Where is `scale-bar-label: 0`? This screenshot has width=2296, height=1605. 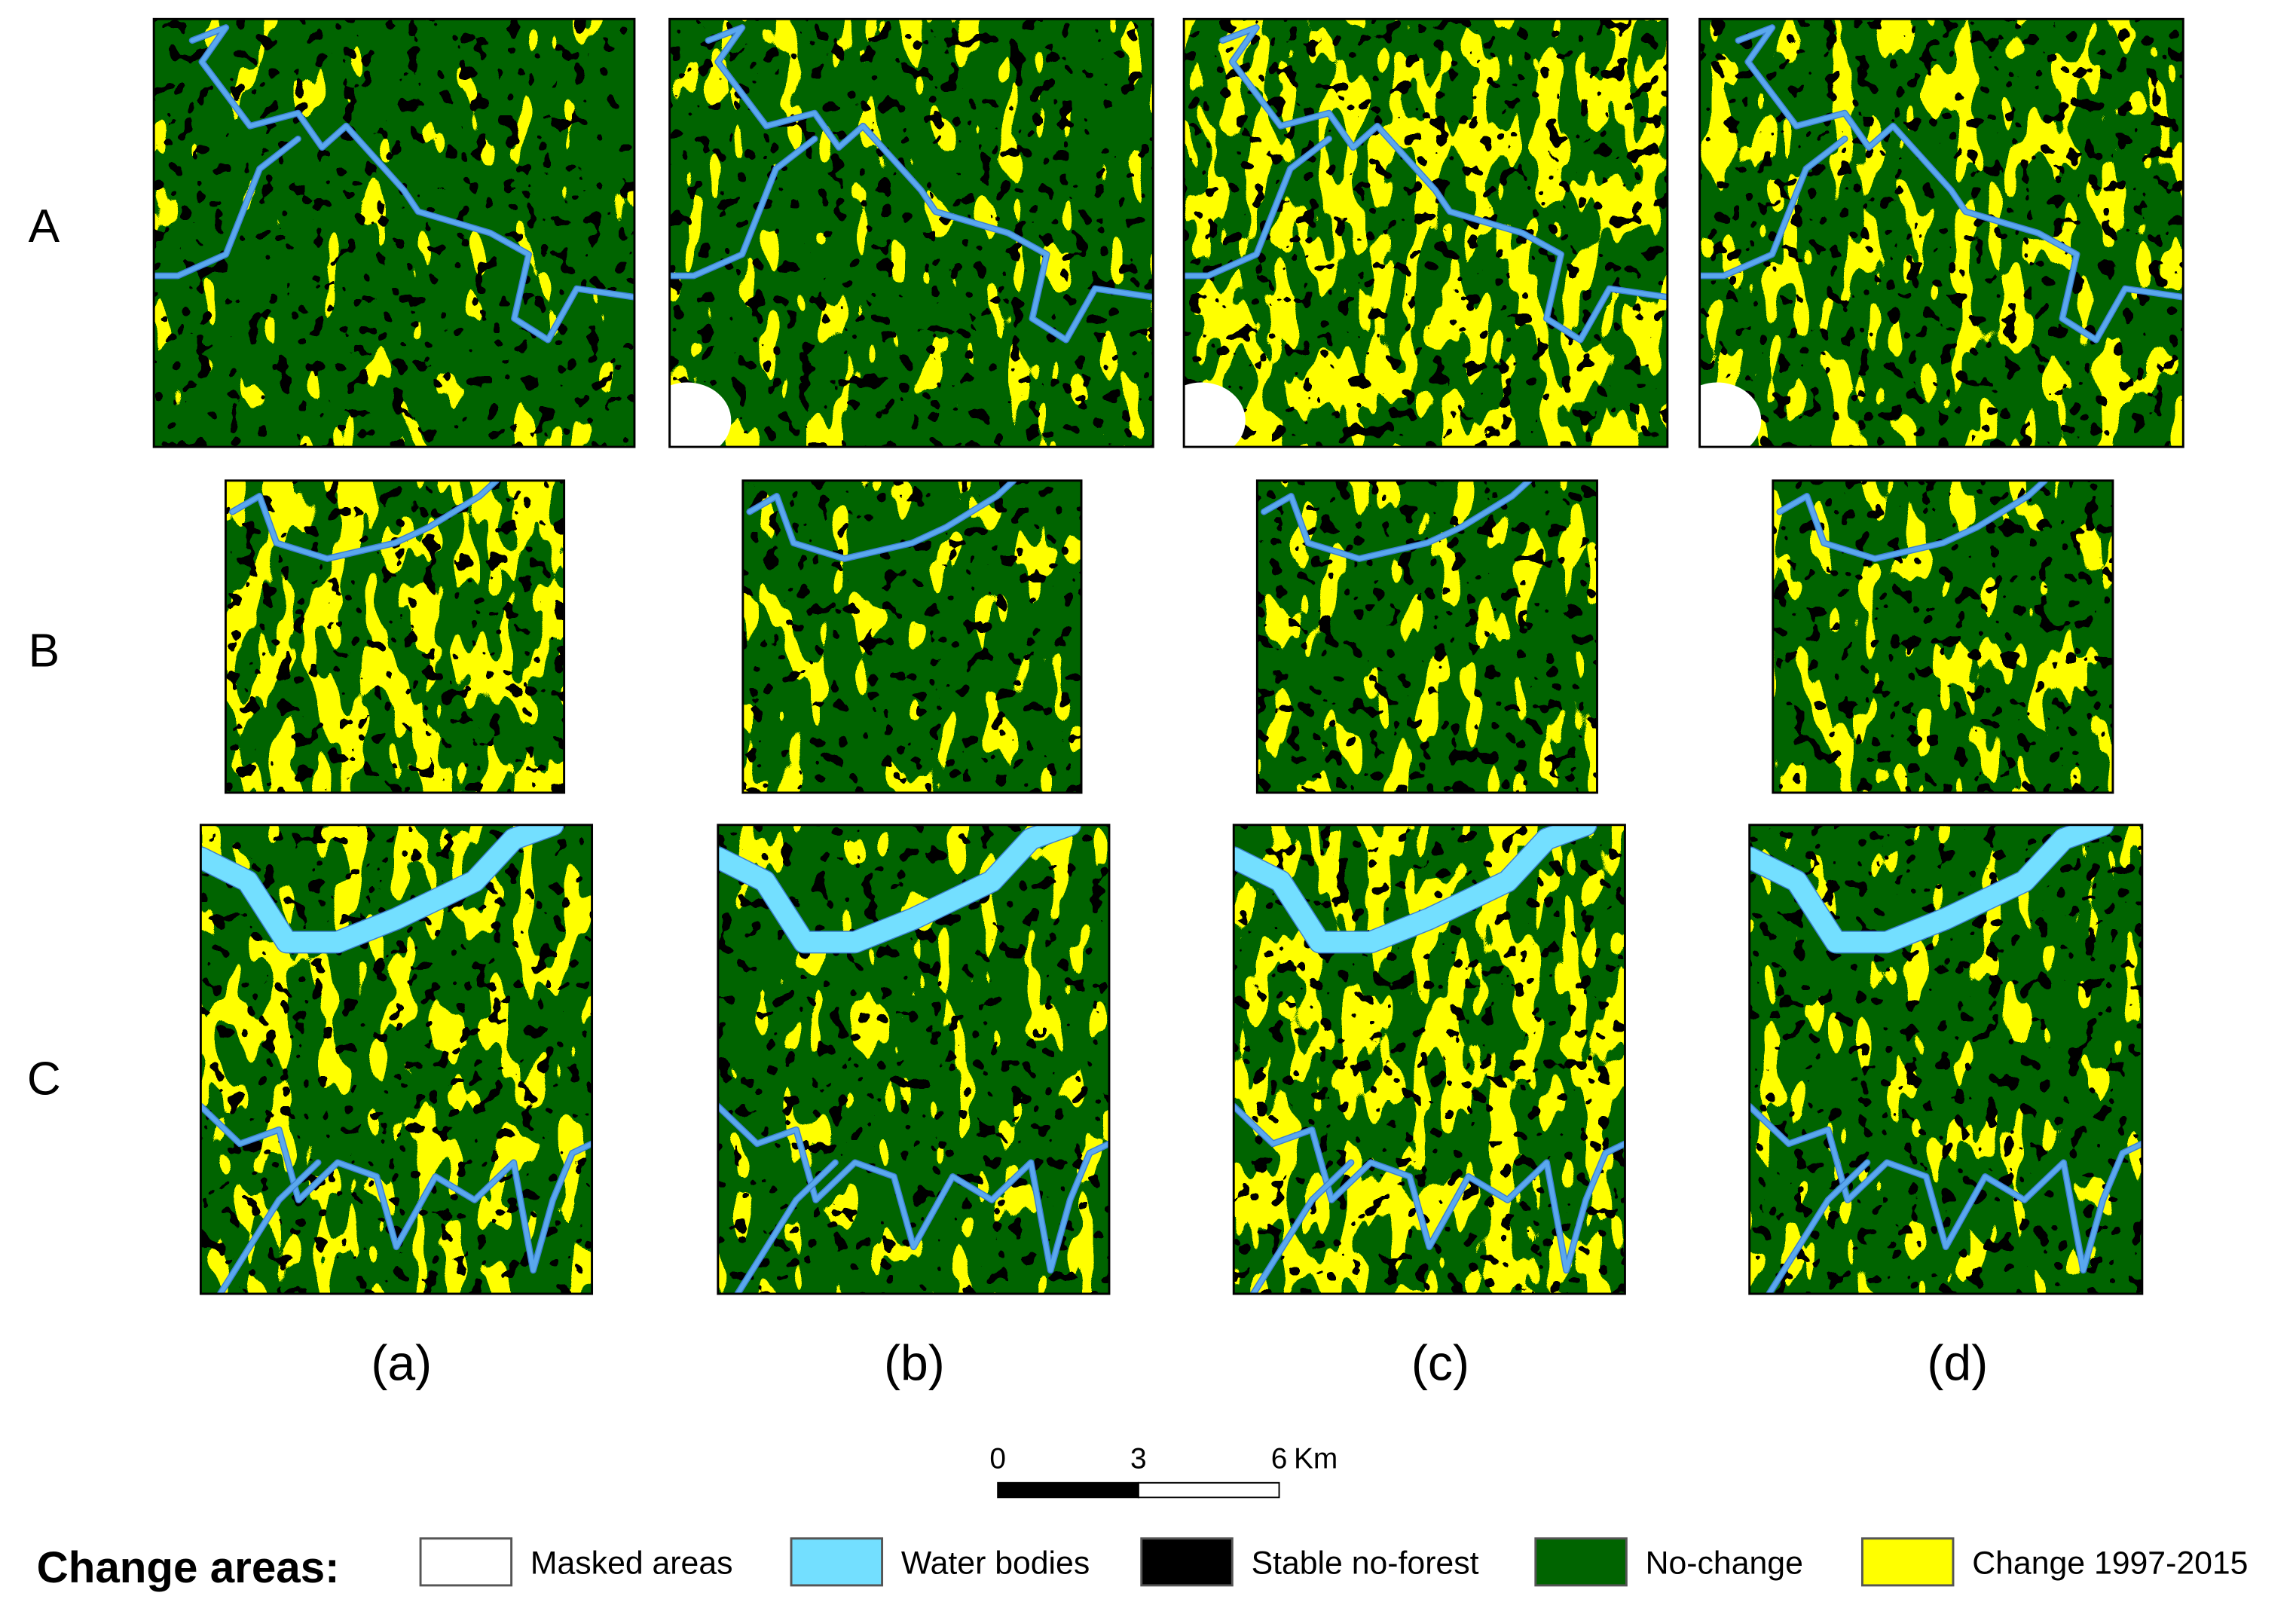
scale-bar-label: 0 is located at coordinates (997, 1458).